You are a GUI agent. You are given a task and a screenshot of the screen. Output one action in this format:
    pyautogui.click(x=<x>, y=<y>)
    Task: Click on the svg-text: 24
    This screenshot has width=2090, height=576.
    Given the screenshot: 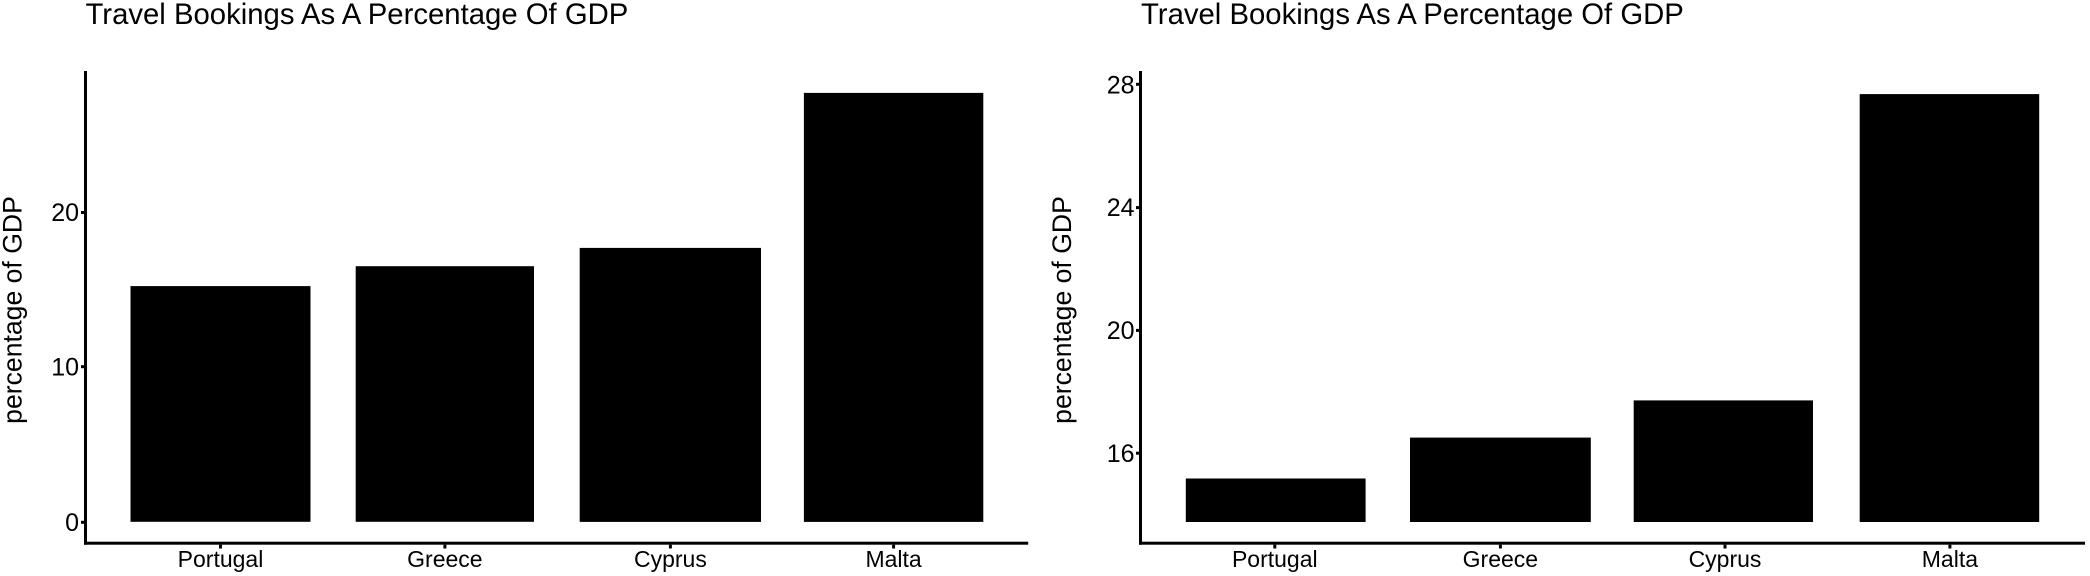 What is the action you would take?
    pyautogui.click(x=1121, y=208)
    